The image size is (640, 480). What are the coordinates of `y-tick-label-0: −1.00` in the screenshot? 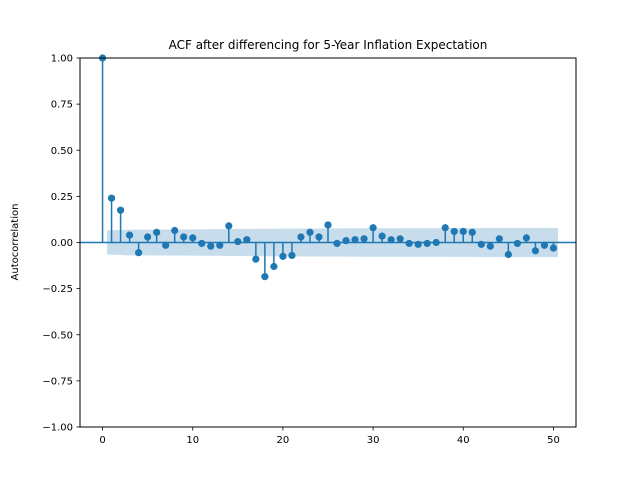 It's located at (57, 428).